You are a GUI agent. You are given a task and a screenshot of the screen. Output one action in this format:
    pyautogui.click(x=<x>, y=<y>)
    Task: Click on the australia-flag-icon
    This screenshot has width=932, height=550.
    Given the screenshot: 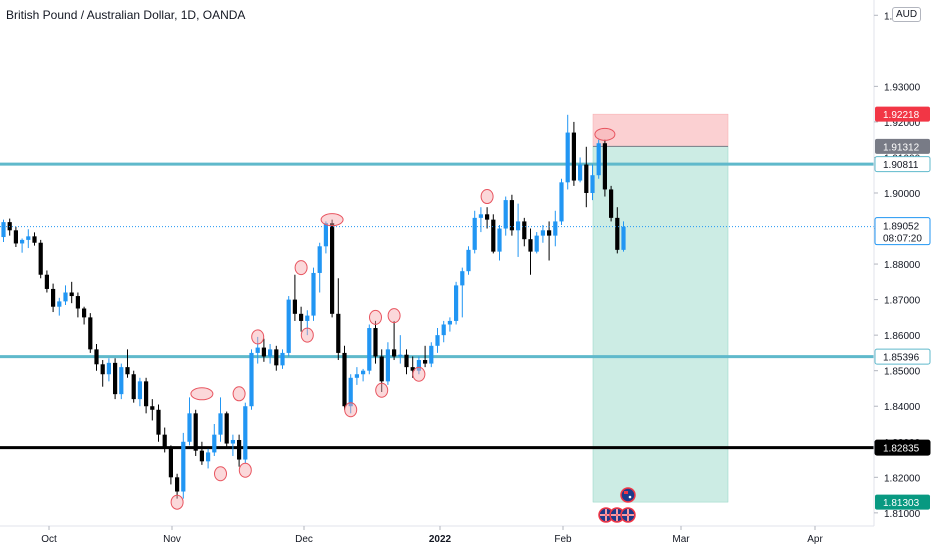 What is the action you would take?
    pyautogui.click(x=628, y=495)
    